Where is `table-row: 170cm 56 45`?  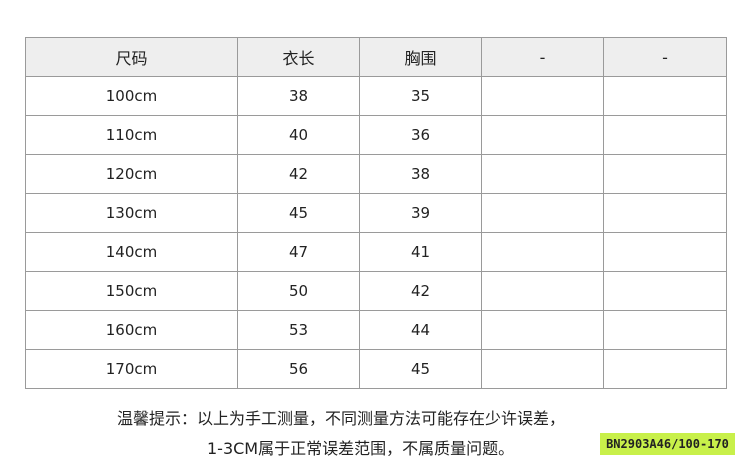 table-row: 170cm 56 45 is located at coordinates (376, 369).